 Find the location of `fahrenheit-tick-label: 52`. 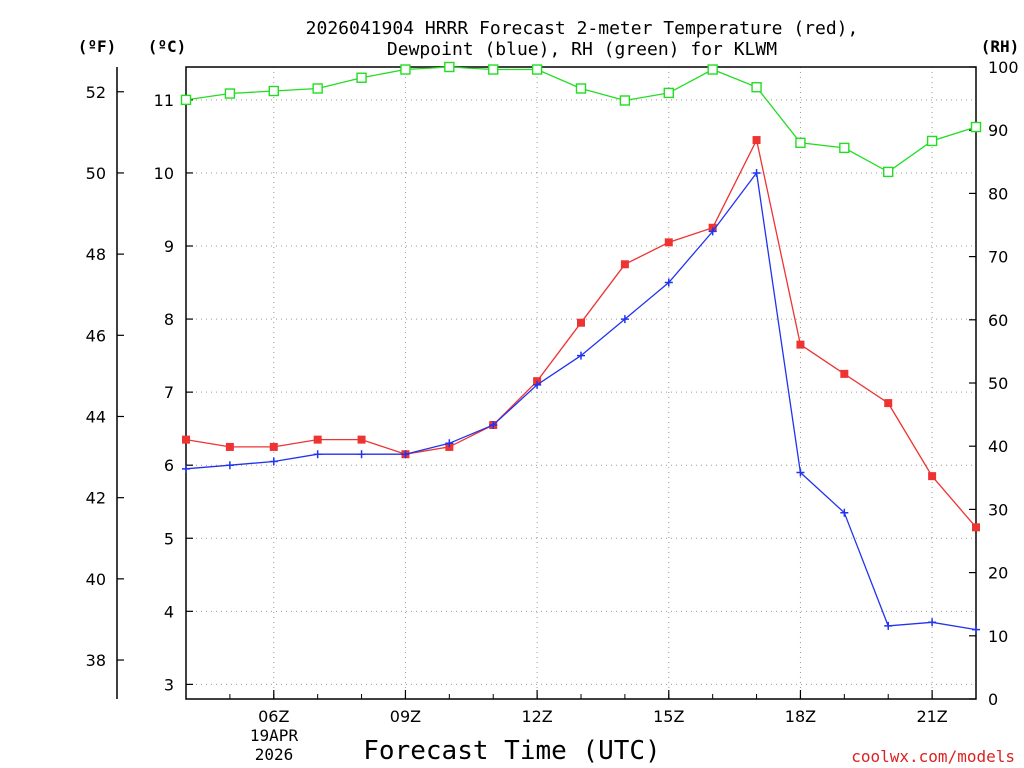

fahrenheit-tick-label: 52 is located at coordinates (96, 92).